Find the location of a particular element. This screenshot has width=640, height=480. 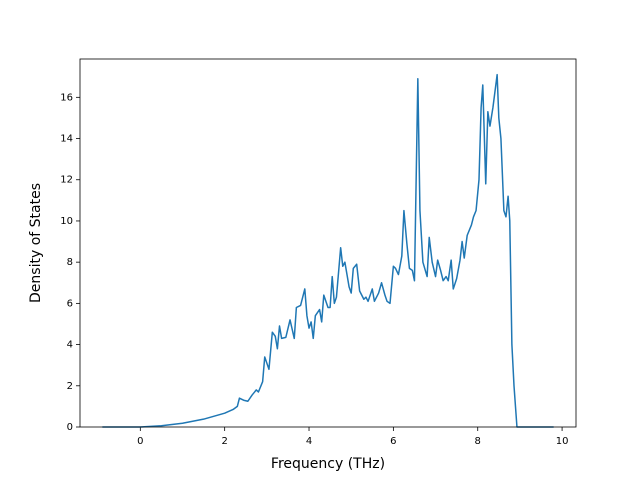

x-tick-label: 6 is located at coordinates (393, 441).